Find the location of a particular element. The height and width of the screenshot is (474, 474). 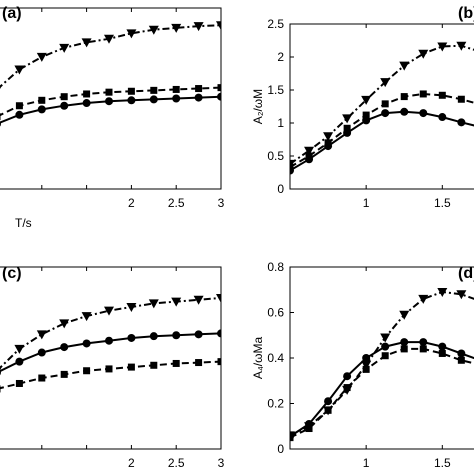

panel-label: (b) is located at coordinates (466, 13).